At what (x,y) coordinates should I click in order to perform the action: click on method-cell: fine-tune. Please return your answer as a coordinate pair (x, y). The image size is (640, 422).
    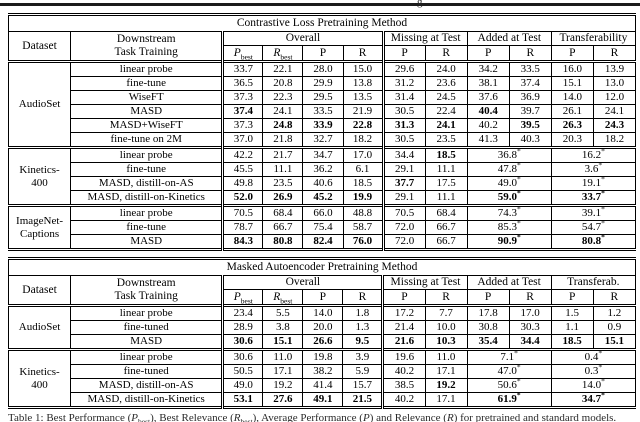
    Looking at the image, I should click on (147, 227).